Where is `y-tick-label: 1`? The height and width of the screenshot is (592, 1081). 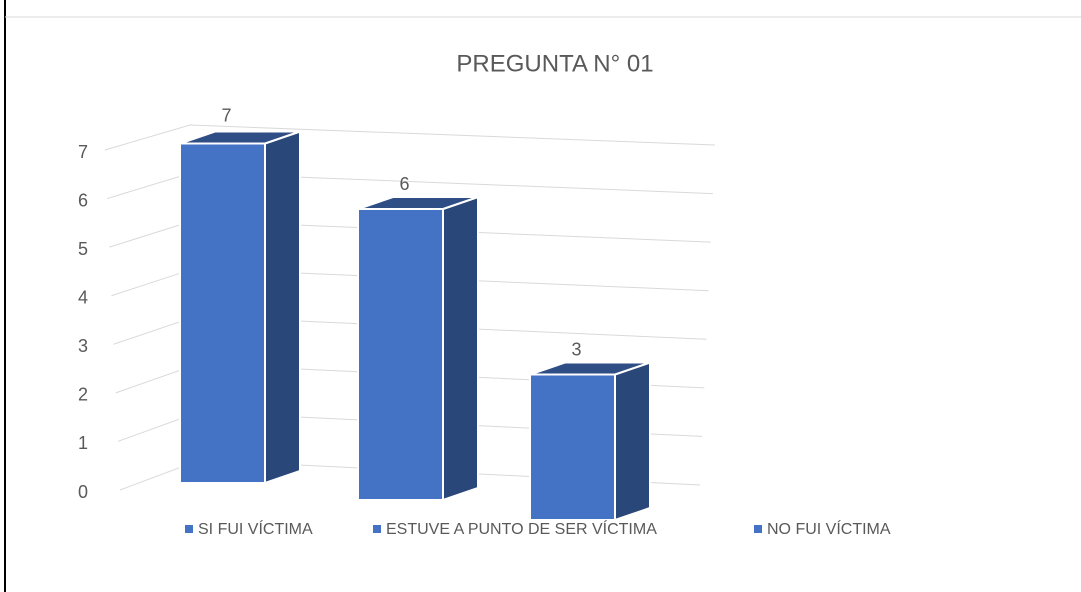
y-tick-label: 1 is located at coordinates (83, 443).